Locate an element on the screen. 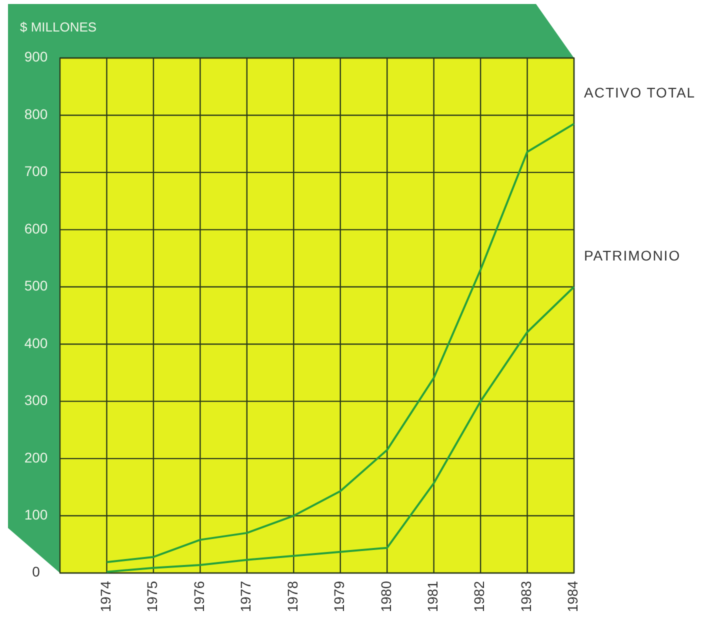 The image size is (723, 625). x-tick-label: 1977 is located at coordinates (246, 596).